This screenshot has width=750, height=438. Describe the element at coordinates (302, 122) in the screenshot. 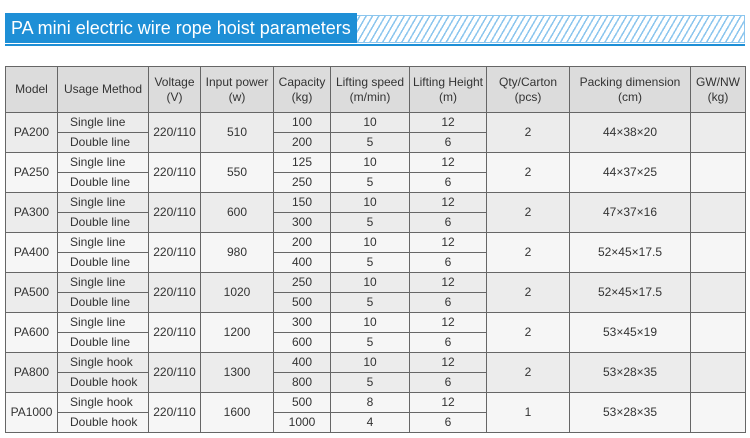

I see `capacity-cell: 100` at that location.